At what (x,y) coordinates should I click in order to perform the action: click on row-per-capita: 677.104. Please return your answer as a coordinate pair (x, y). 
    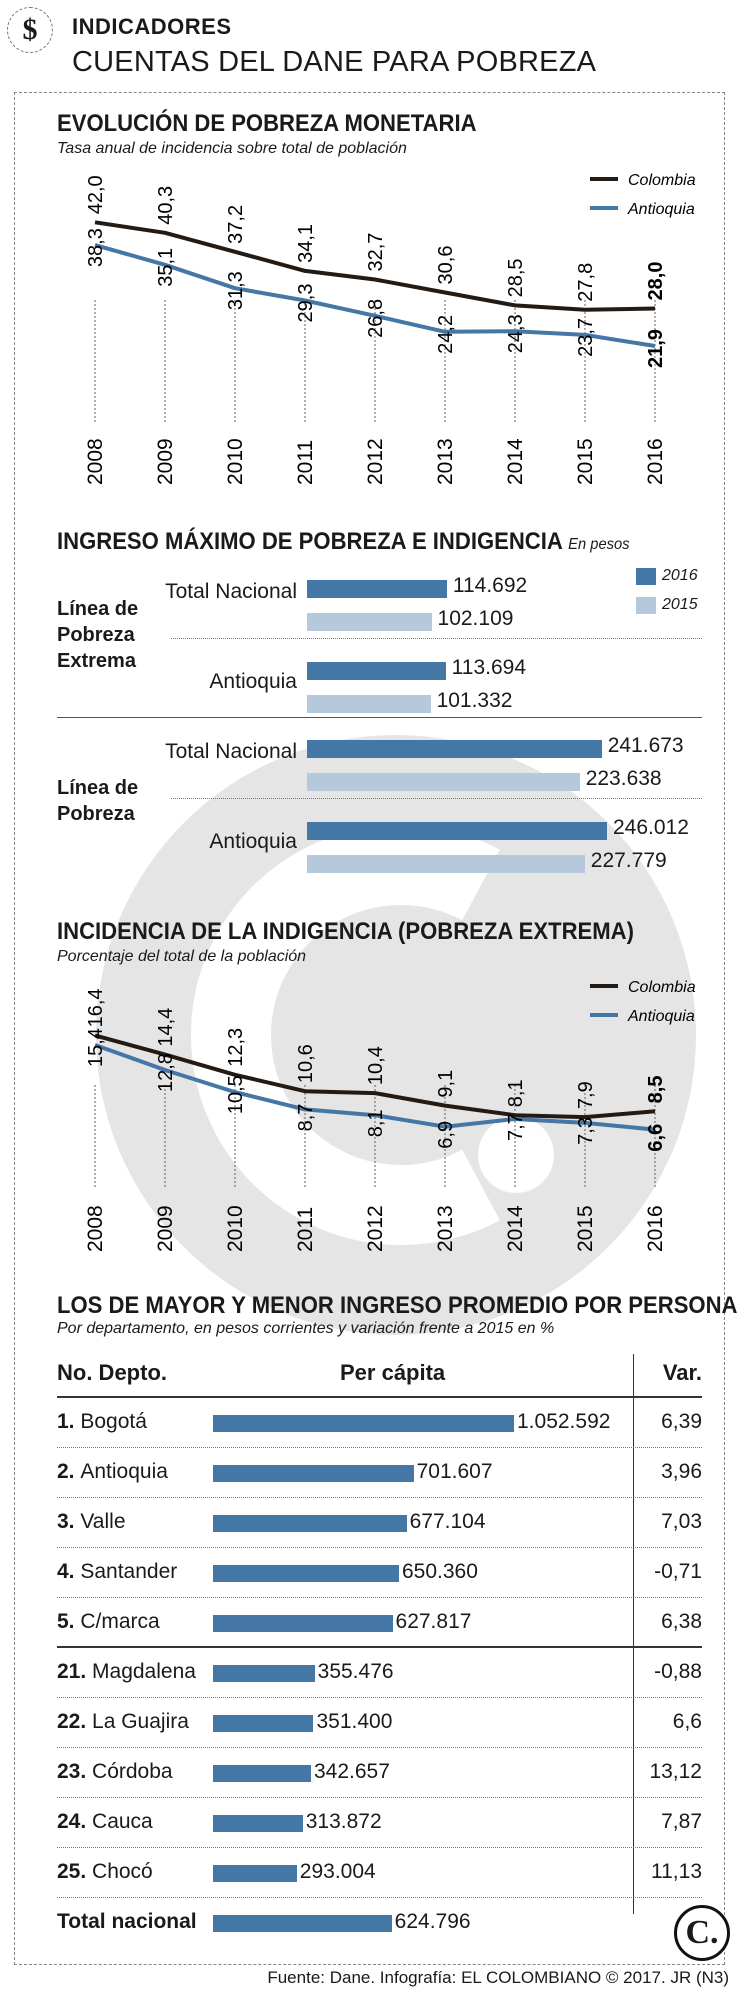
    Looking at the image, I should click on (447, 1521).